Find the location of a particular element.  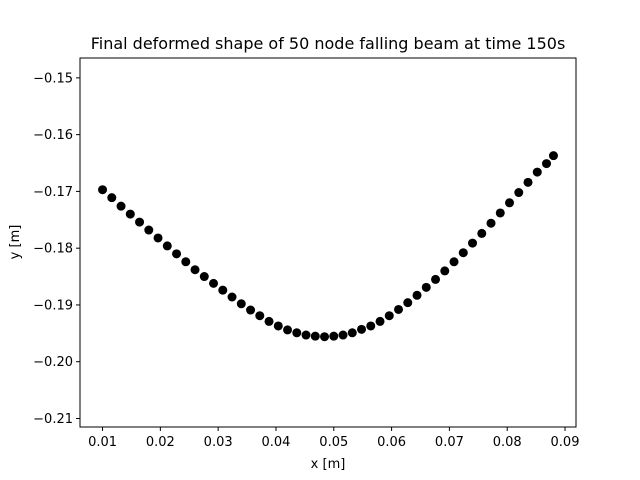

x-axis: 0.01 0.02 0.03 0.04 0.05 0.06 0.07 0.08 0.09 is located at coordinates (333, 438).